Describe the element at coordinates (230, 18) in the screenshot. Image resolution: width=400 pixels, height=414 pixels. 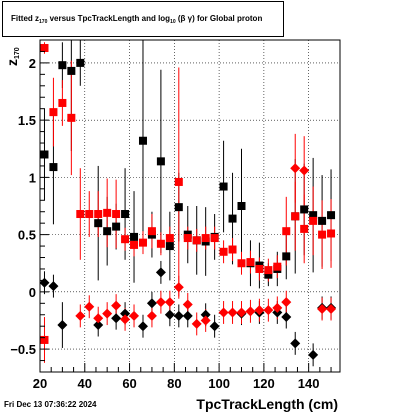
I see `title-suffix: for Global proton` at that location.